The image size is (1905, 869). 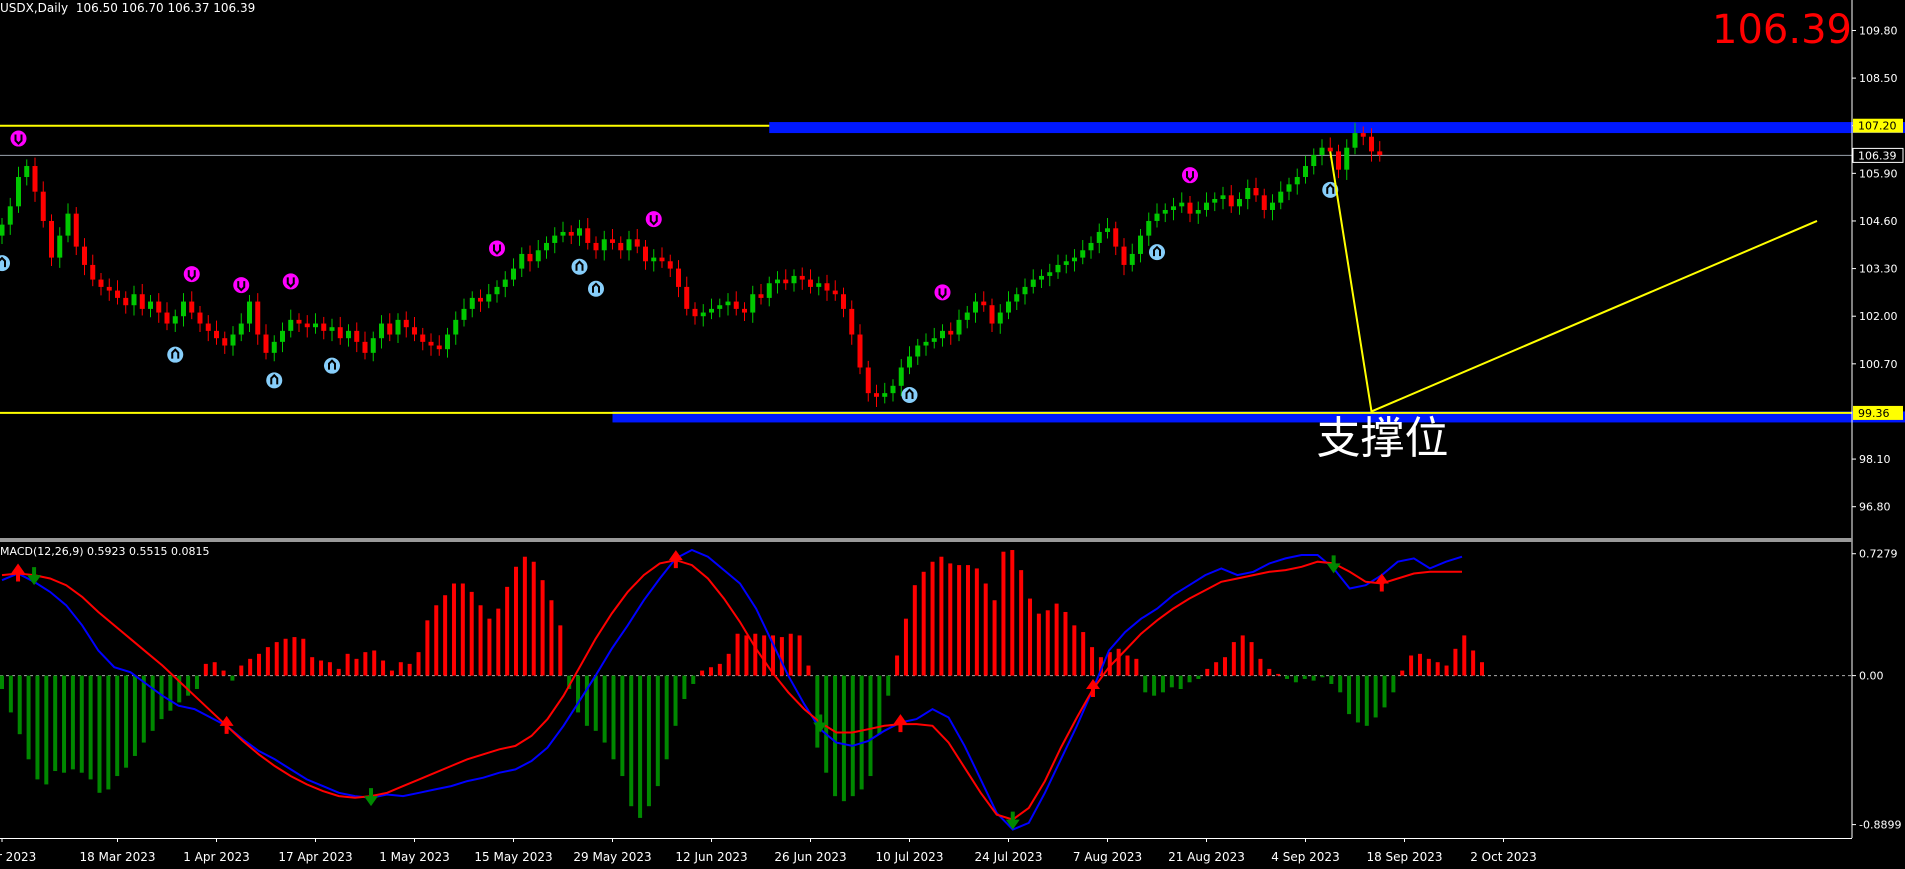 I want to click on price-tag-label: 106.39, so click(x=1877, y=155).